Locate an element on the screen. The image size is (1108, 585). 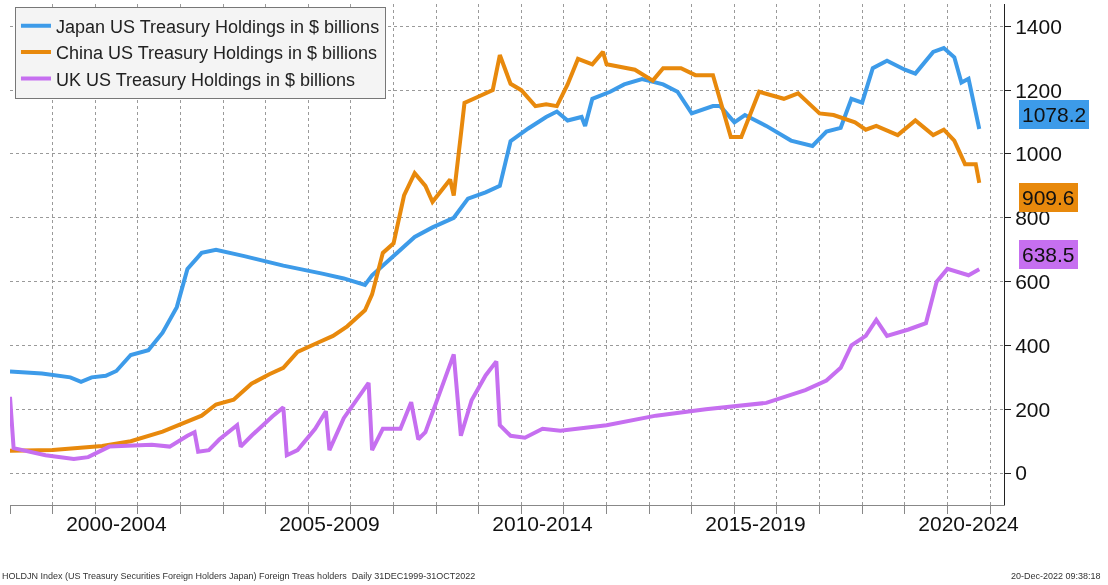
y-tick-label: 1000 is located at coordinates (1038, 154).